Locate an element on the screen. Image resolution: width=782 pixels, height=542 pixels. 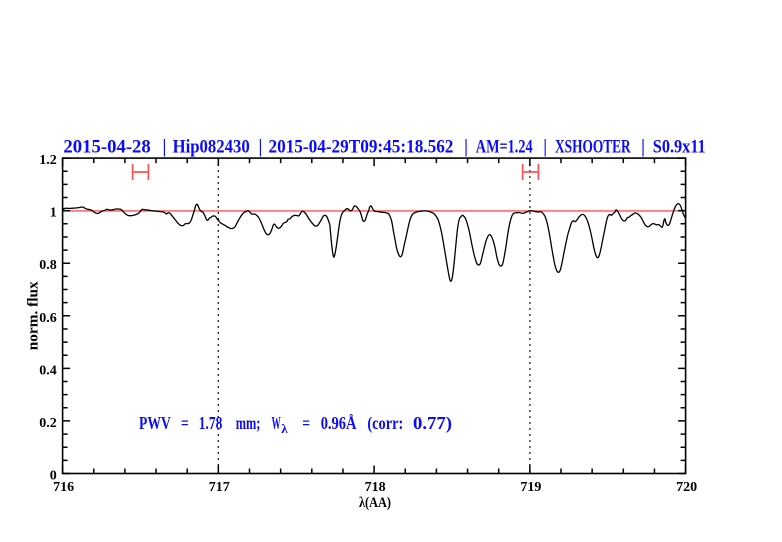
svg-text: 718 is located at coordinates (375, 487).